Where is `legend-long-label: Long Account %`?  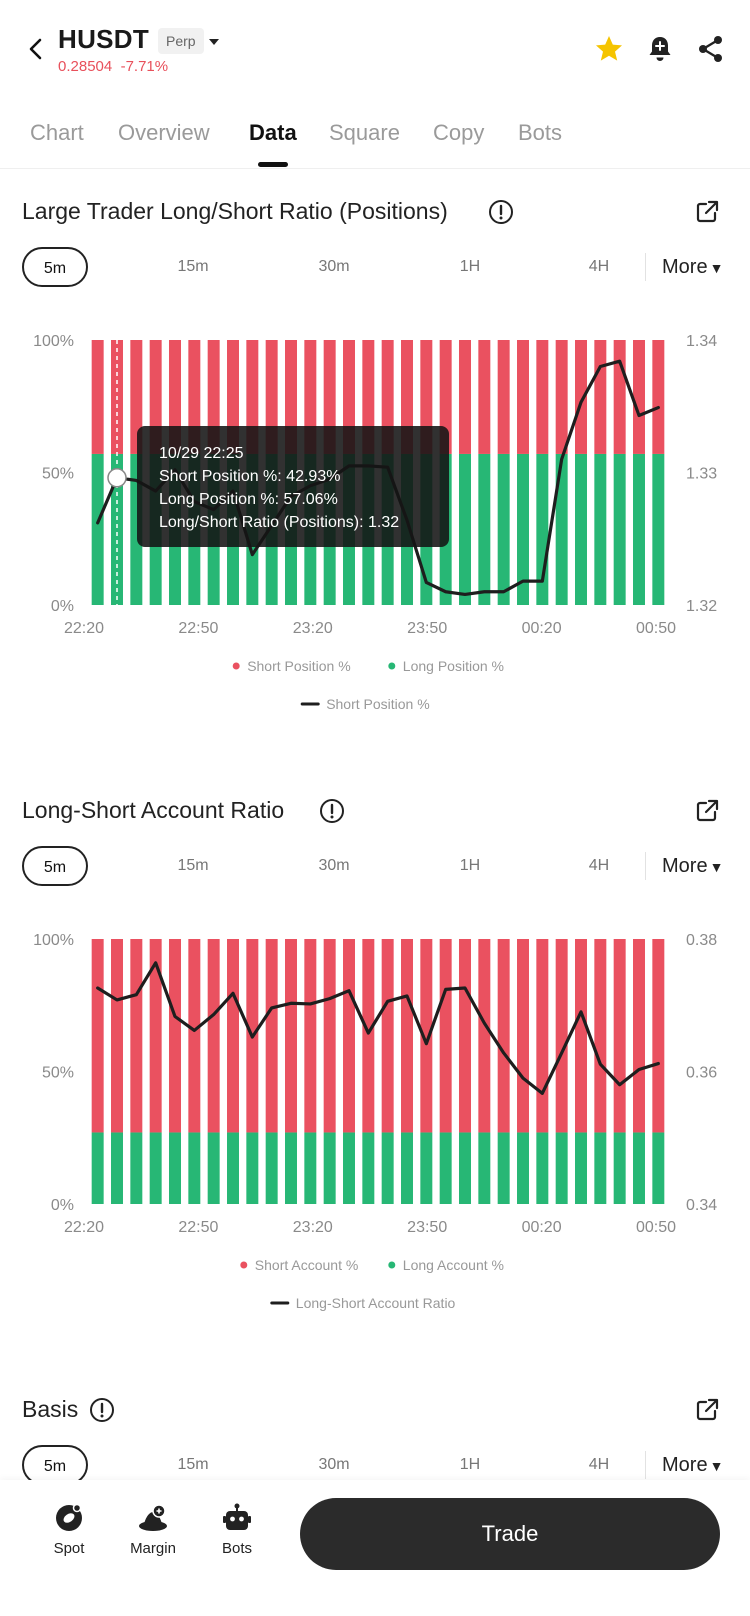 legend-long-label: Long Account % is located at coordinates (453, 1265).